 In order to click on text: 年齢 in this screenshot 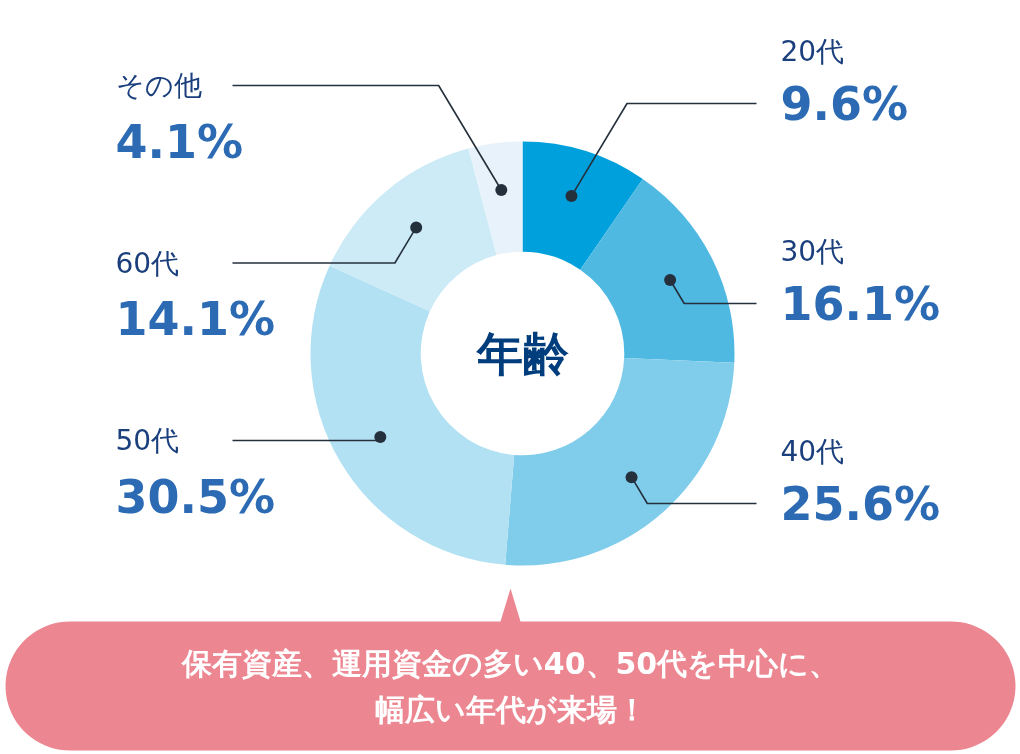, I will do `click(521, 353)`.